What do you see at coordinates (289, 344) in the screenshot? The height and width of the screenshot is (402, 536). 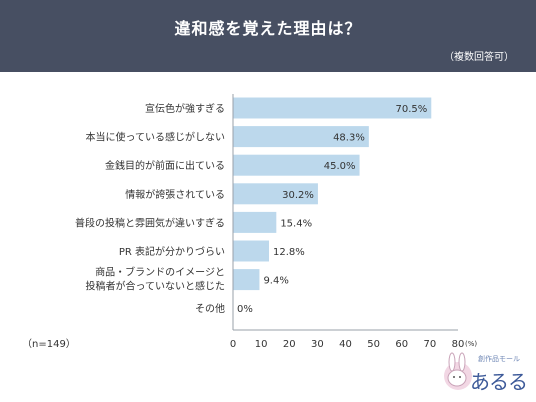 I see `x-tick-label: 20` at bounding box center [289, 344].